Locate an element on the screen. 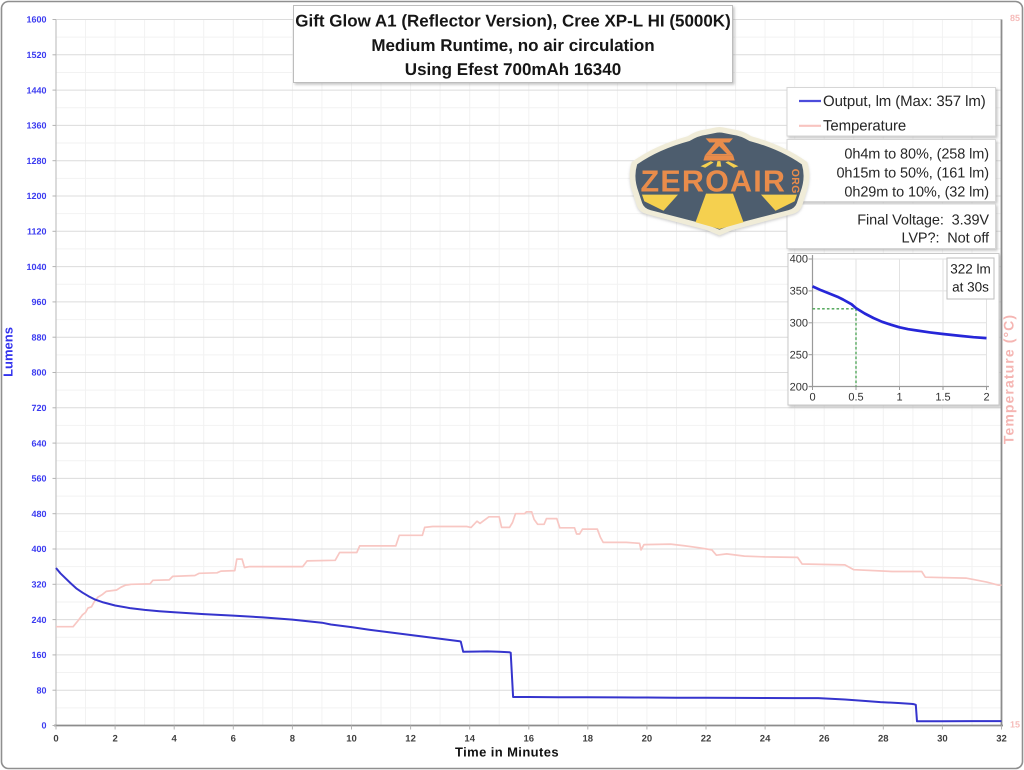  svg-text: Output, lm (Max: 357 lm) is located at coordinates (904, 101).